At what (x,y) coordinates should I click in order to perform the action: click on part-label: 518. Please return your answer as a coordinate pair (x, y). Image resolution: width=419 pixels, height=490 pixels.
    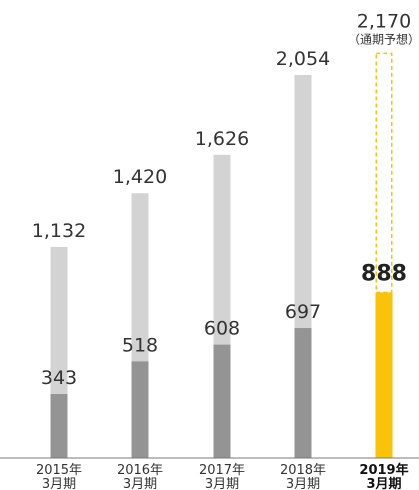
    Looking at the image, I should click on (140, 345).